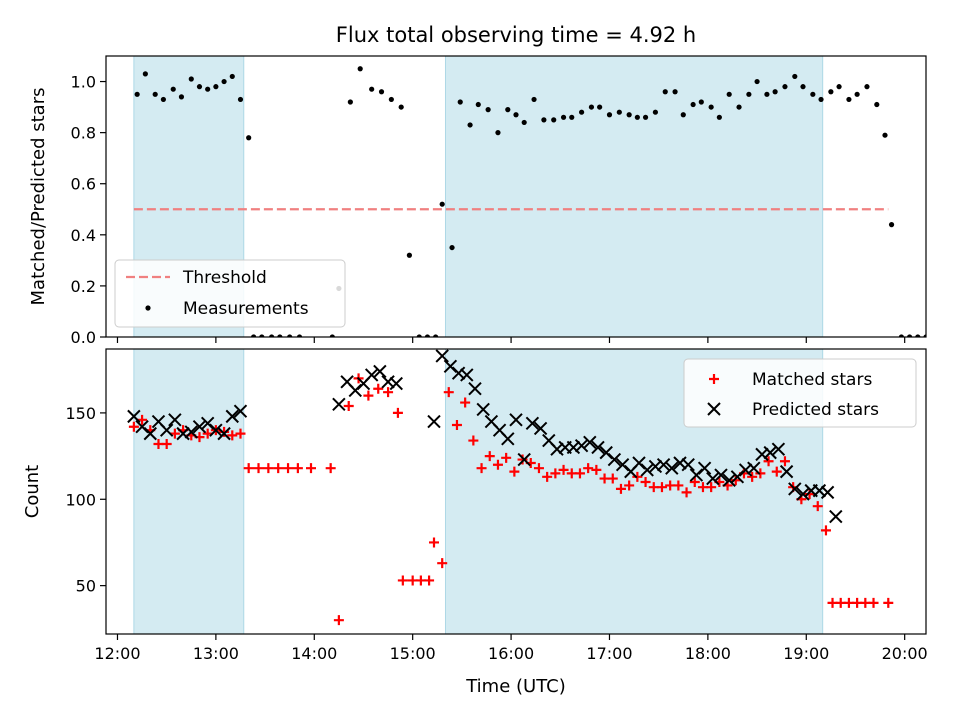 Image resolution: width=960 pixels, height=720 pixels. Describe the element at coordinates (246, 309) in the screenshot. I see `legend-measurements-label: Measurements` at that location.